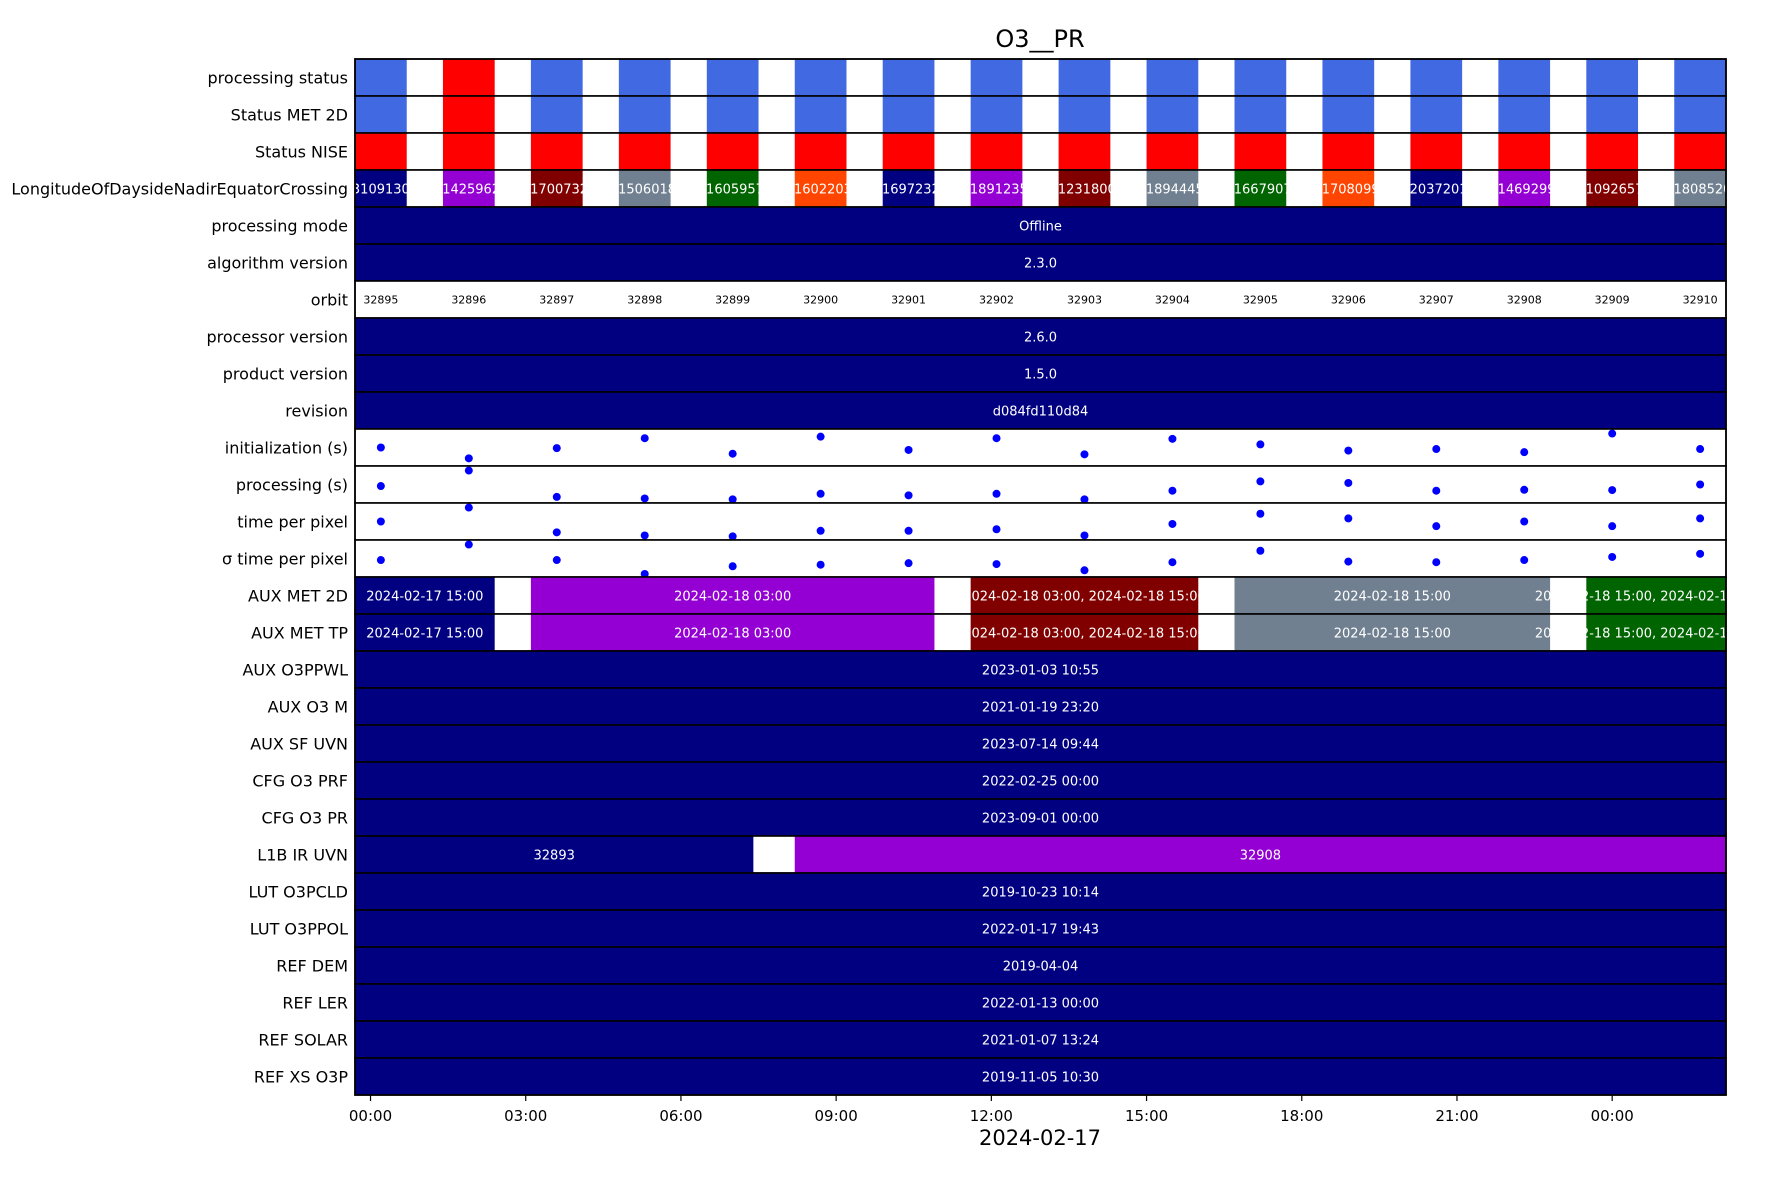 This screenshot has width=1771, height=1181. Describe the element at coordinates (1612, 190) in the screenshot. I see `row-3-cell-text: -1092657` at that location.